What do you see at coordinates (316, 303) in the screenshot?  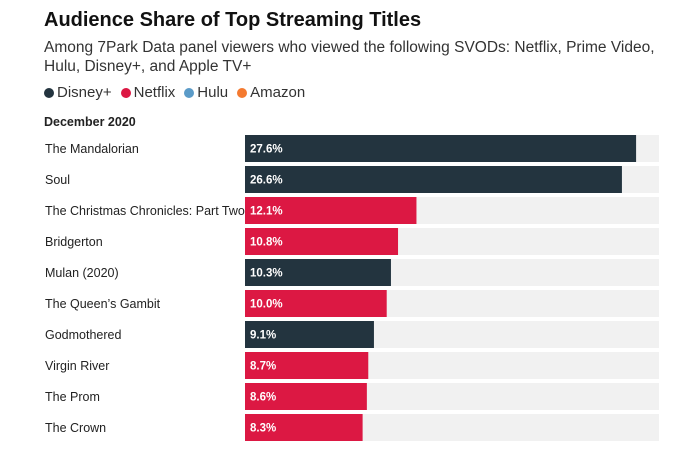 I see `bar-the-queen-s-gambit` at bounding box center [316, 303].